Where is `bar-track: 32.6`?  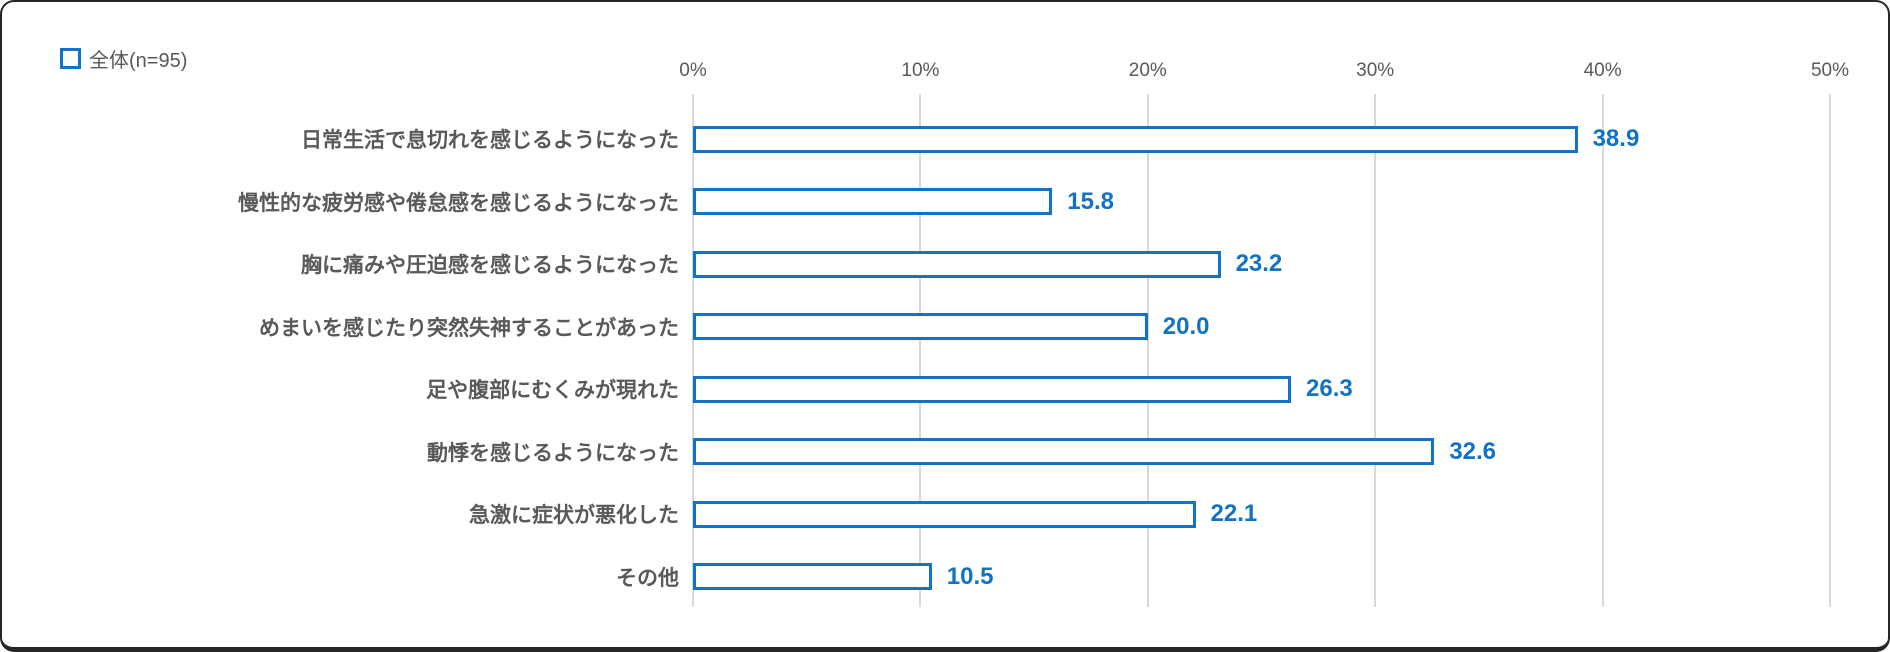
bar-track: 32.6 is located at coordinates (1261, 451).